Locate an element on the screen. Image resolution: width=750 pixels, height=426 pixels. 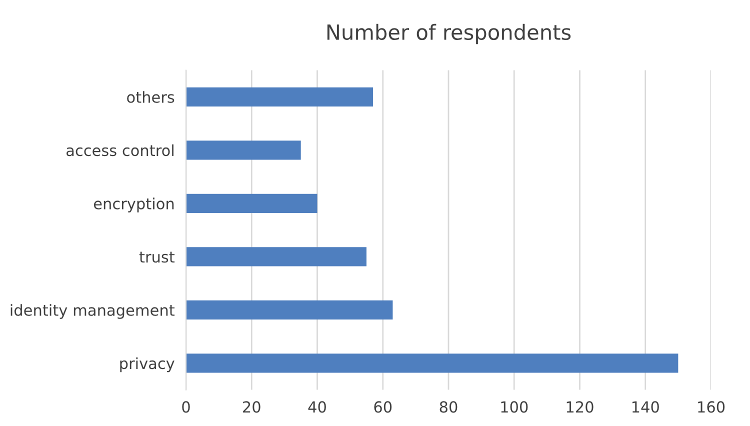
x-tick-label: 60 is located at coordinates (383, 407).